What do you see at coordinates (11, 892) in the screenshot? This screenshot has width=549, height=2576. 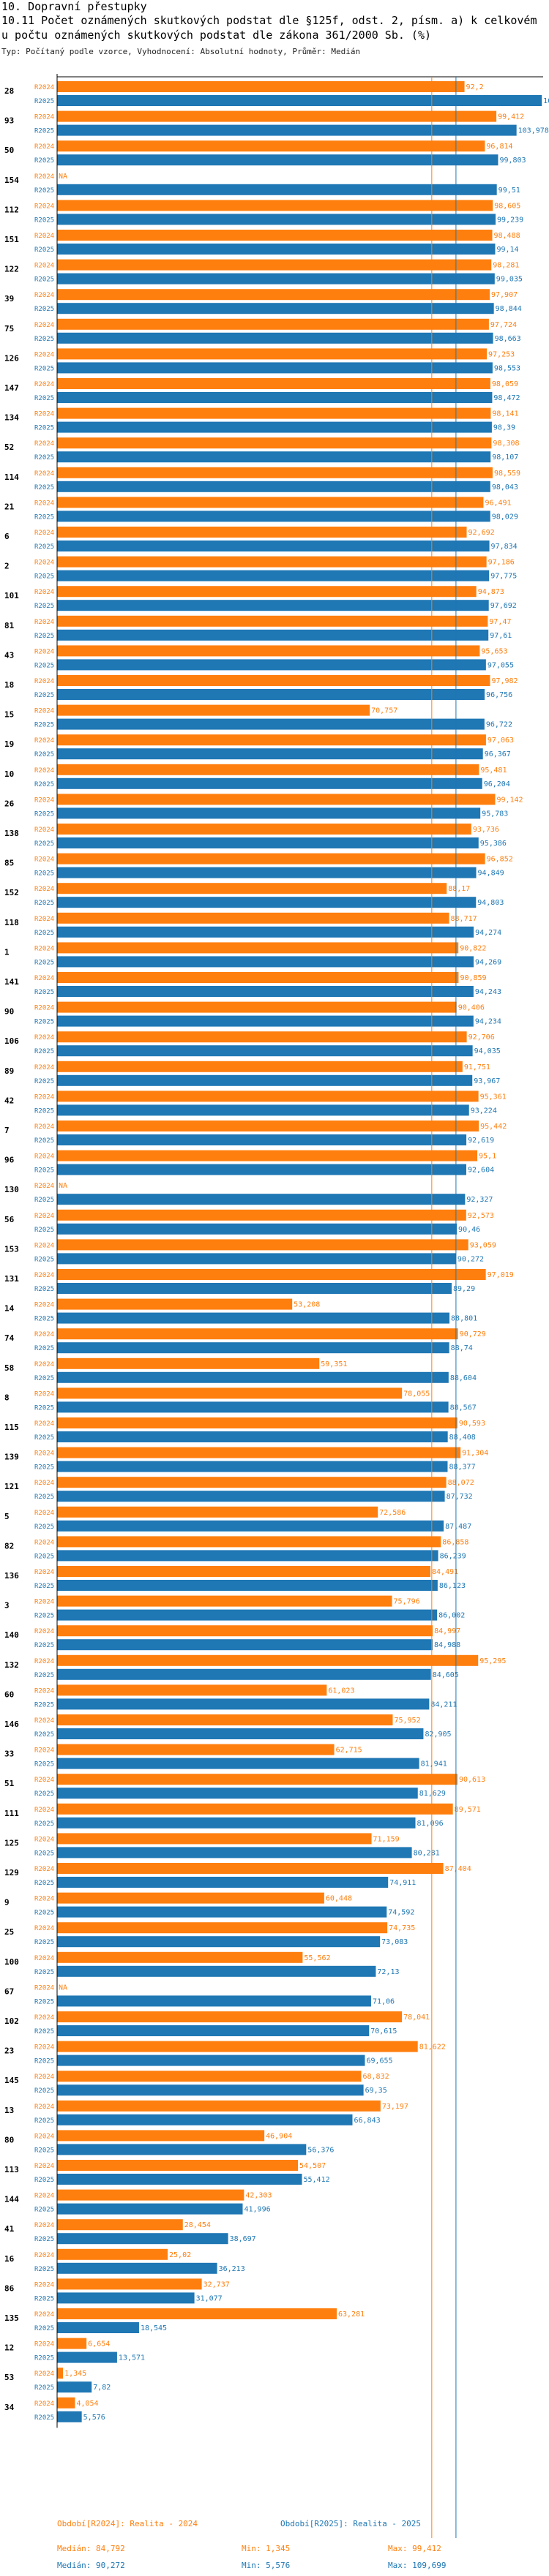 I see `row-label: 152` at bounding box center [11, 892].